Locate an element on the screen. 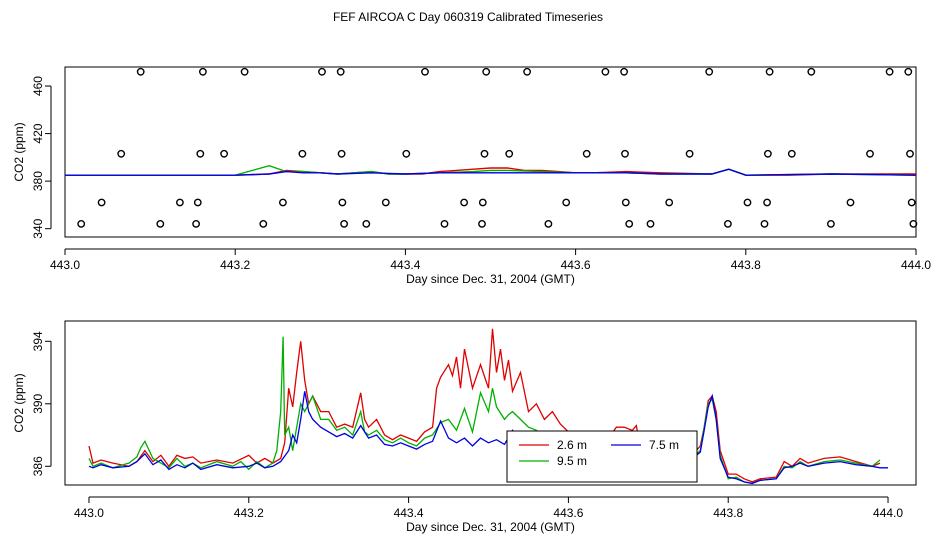 The height and width of the screenshot is (540, 936). top-series-lines is located at coordinates (491, 170).